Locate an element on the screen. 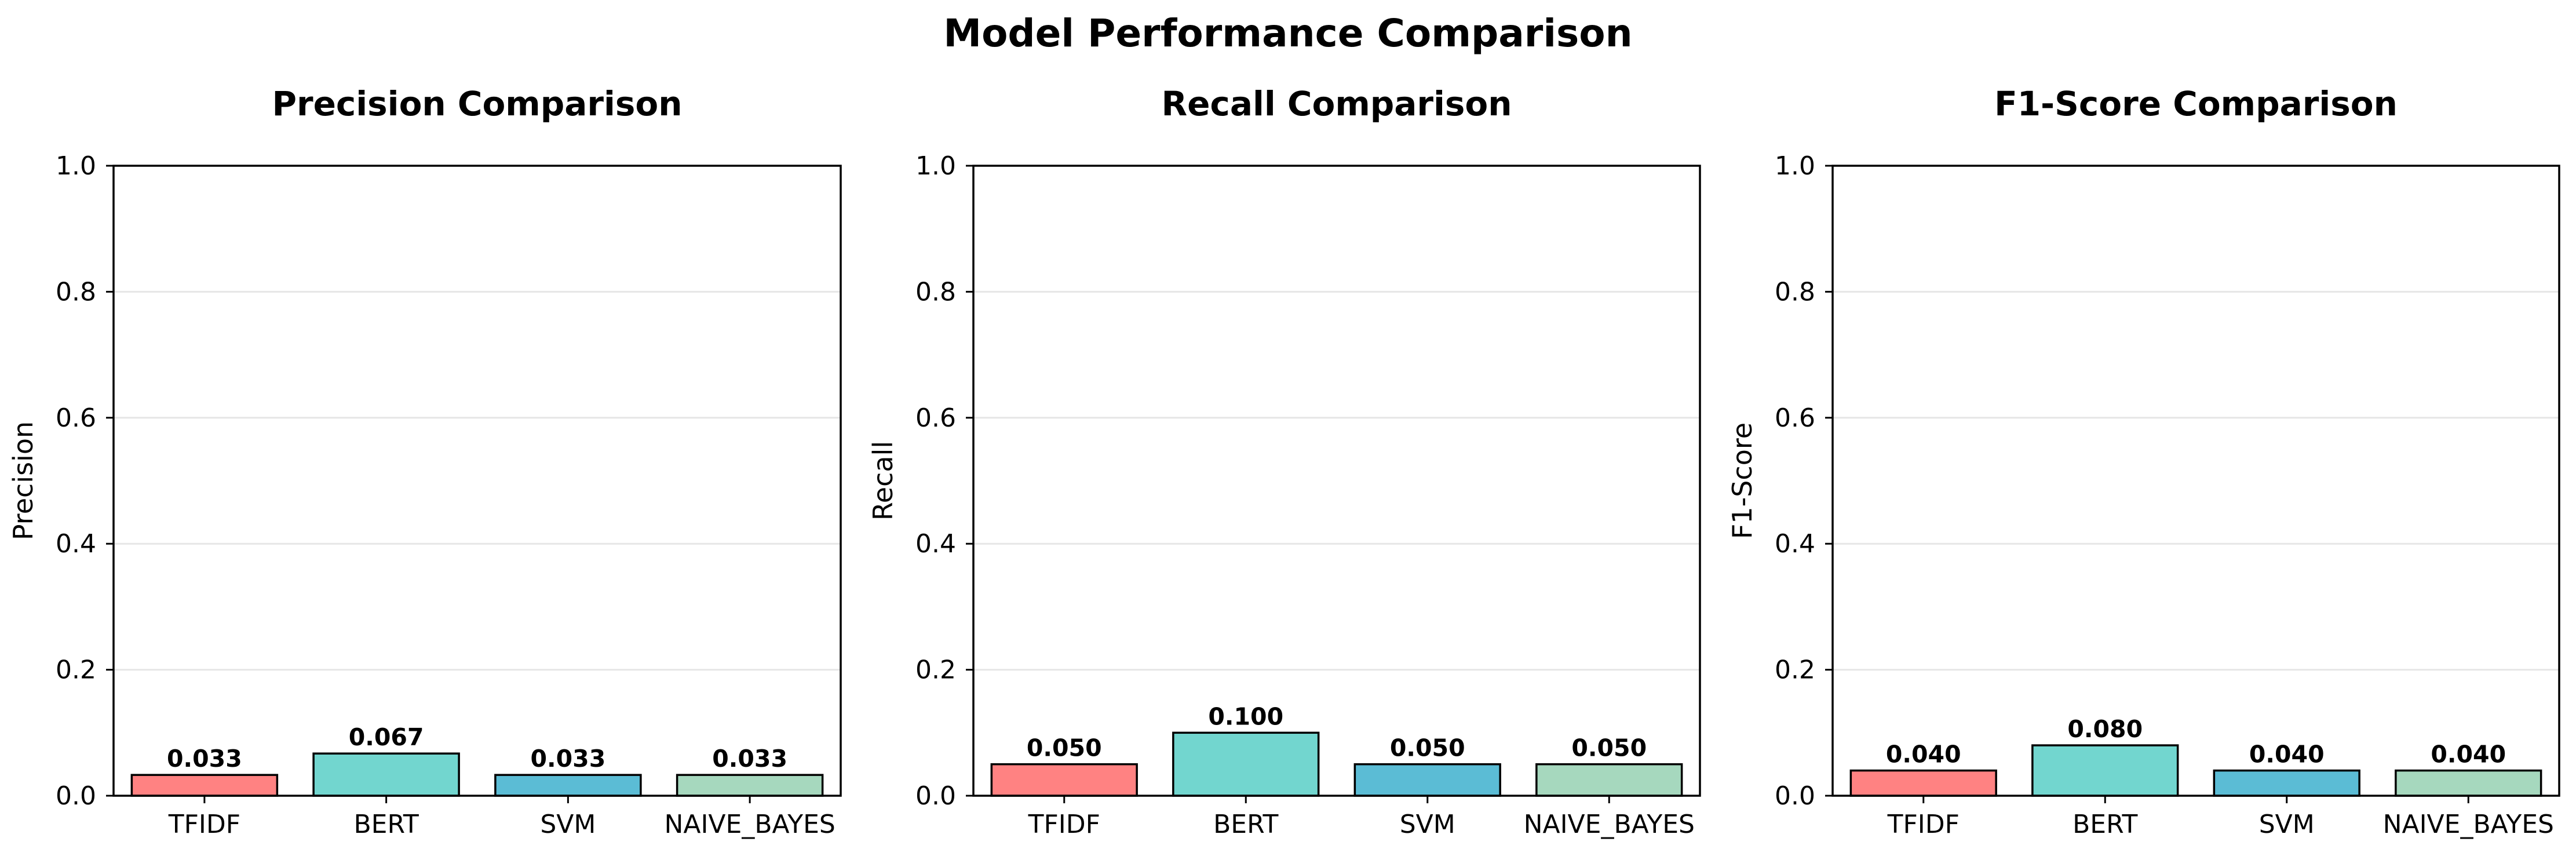 Image resolution: width=2576 pixels, height=856 pixels. data-label: 0.080 is located at coordinates (2105, 729).